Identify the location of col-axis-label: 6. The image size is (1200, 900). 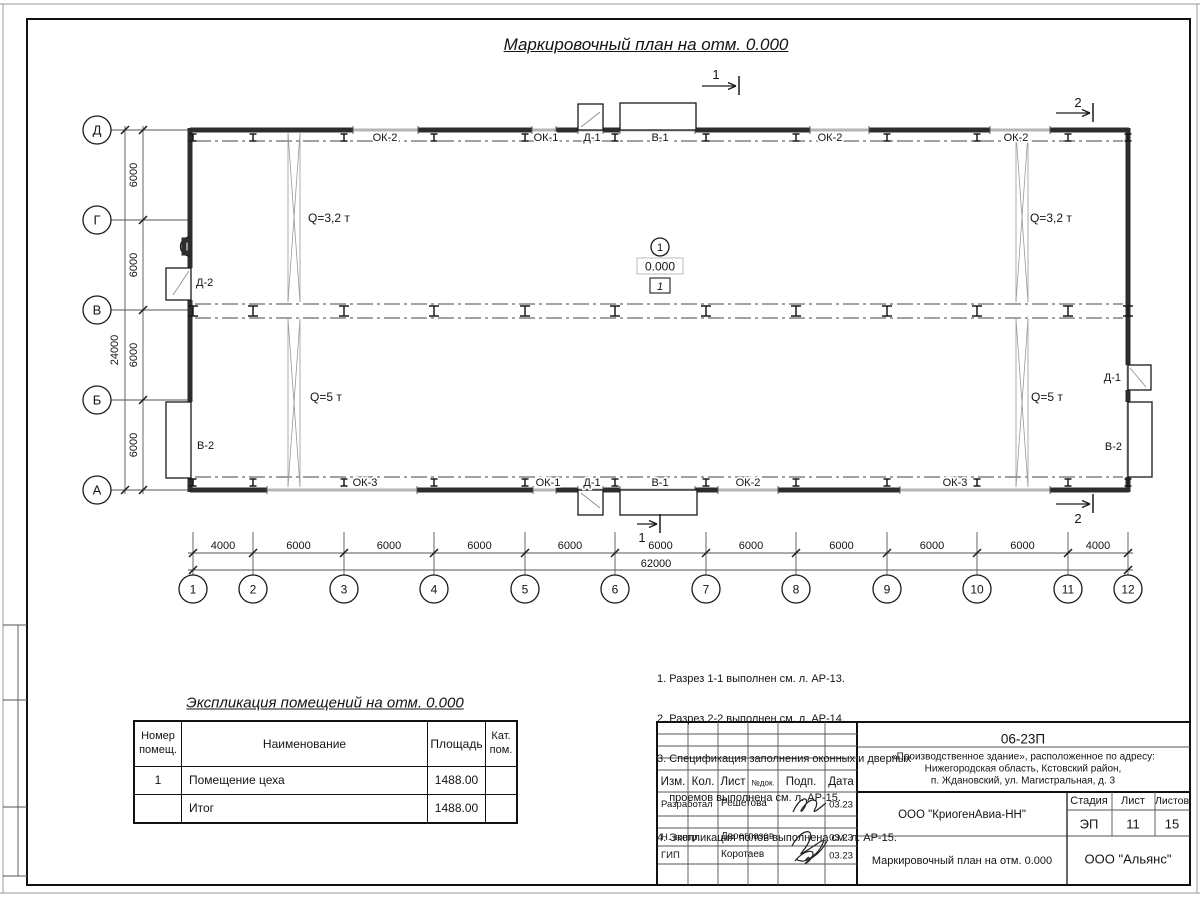
(615, 590).